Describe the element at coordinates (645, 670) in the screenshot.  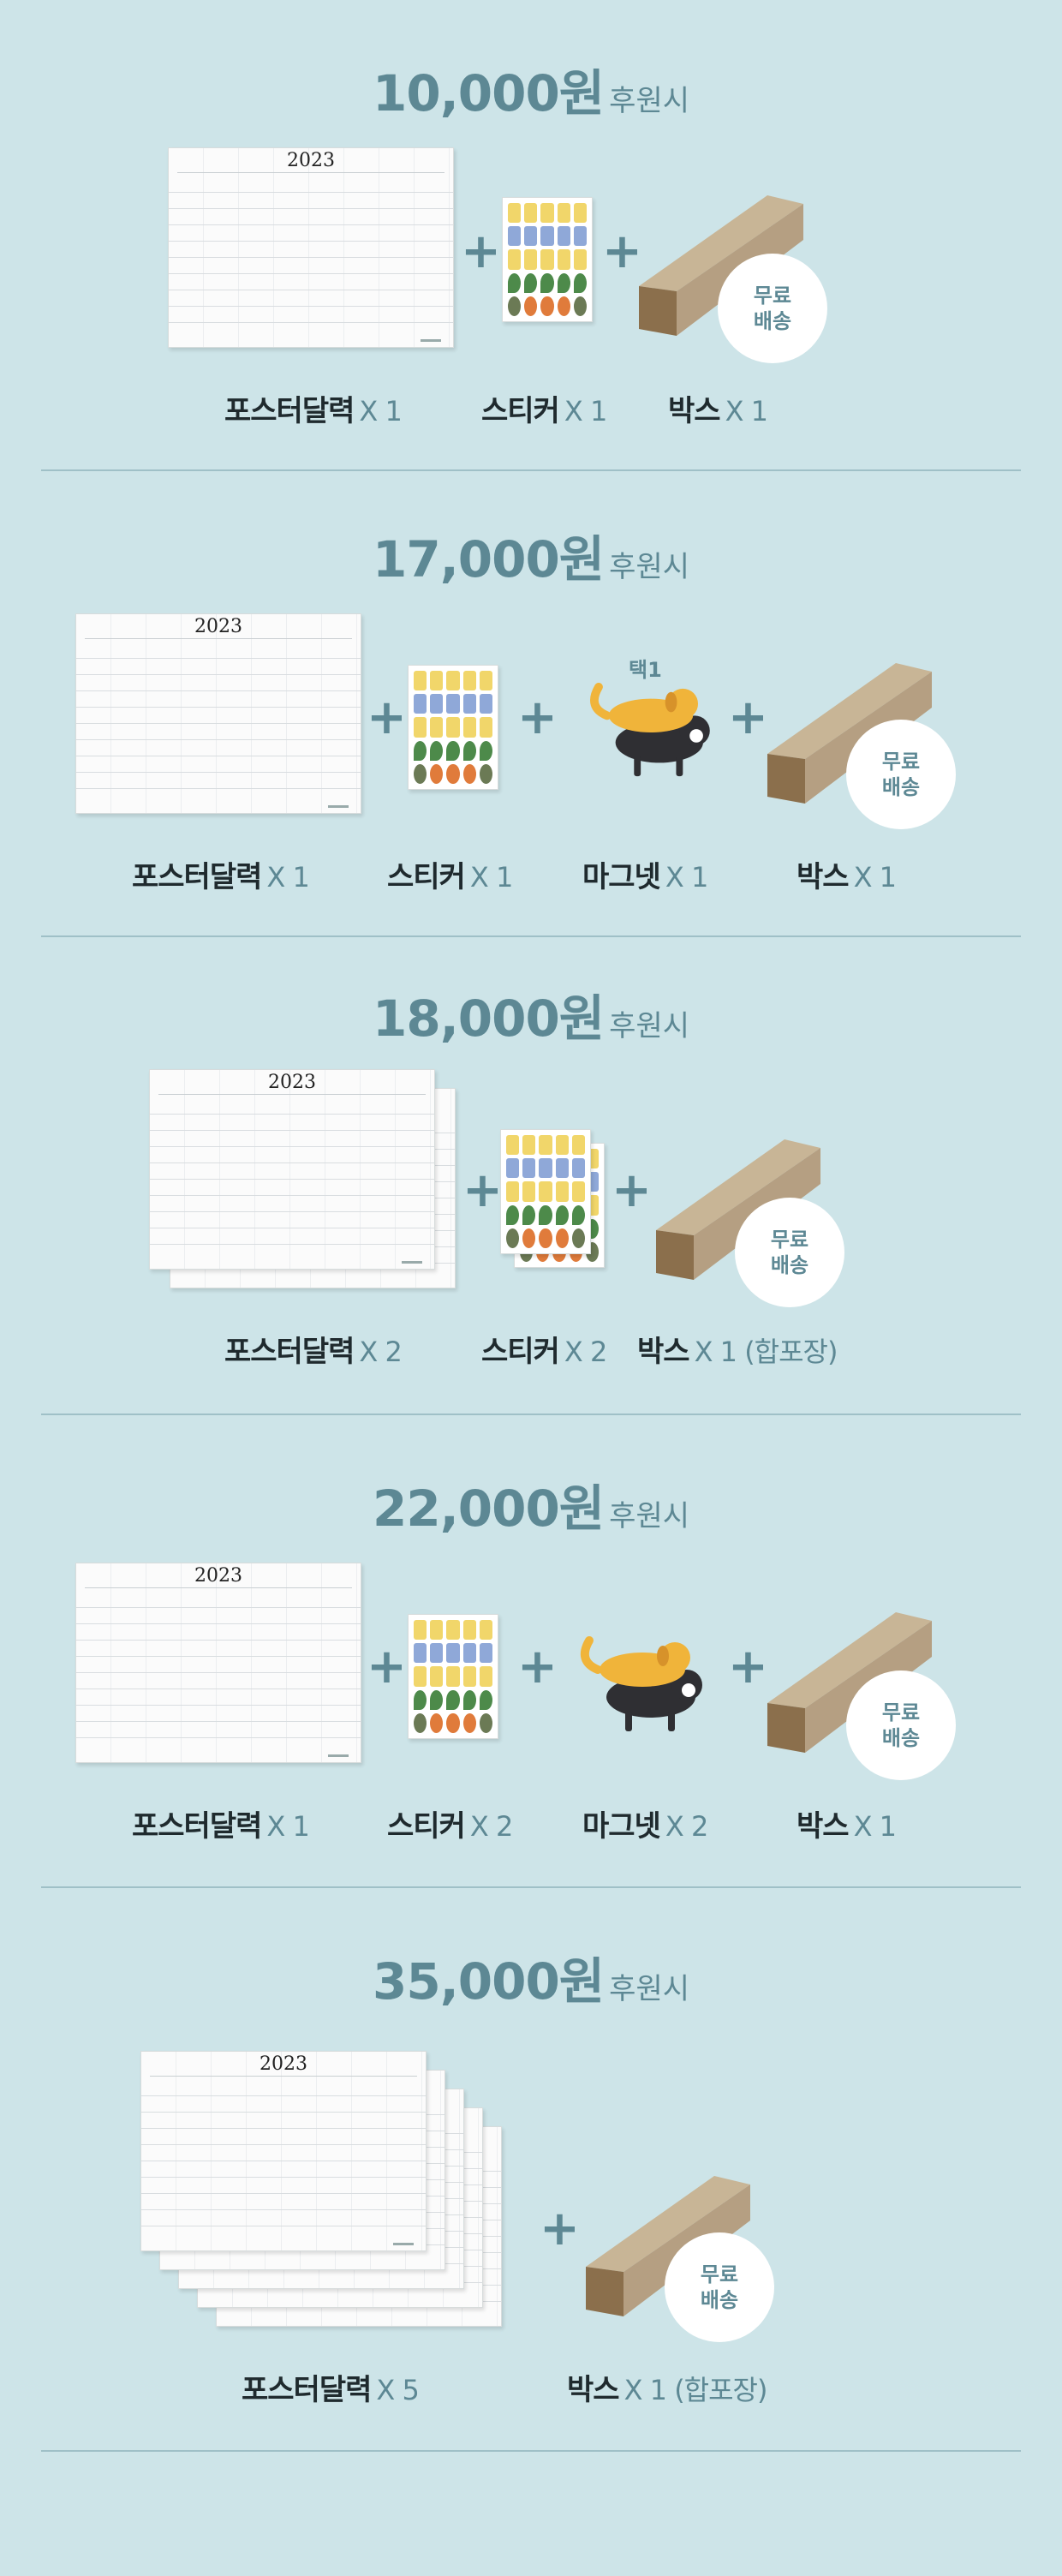
I see `magnet-choice-tag: 택1` at that location.